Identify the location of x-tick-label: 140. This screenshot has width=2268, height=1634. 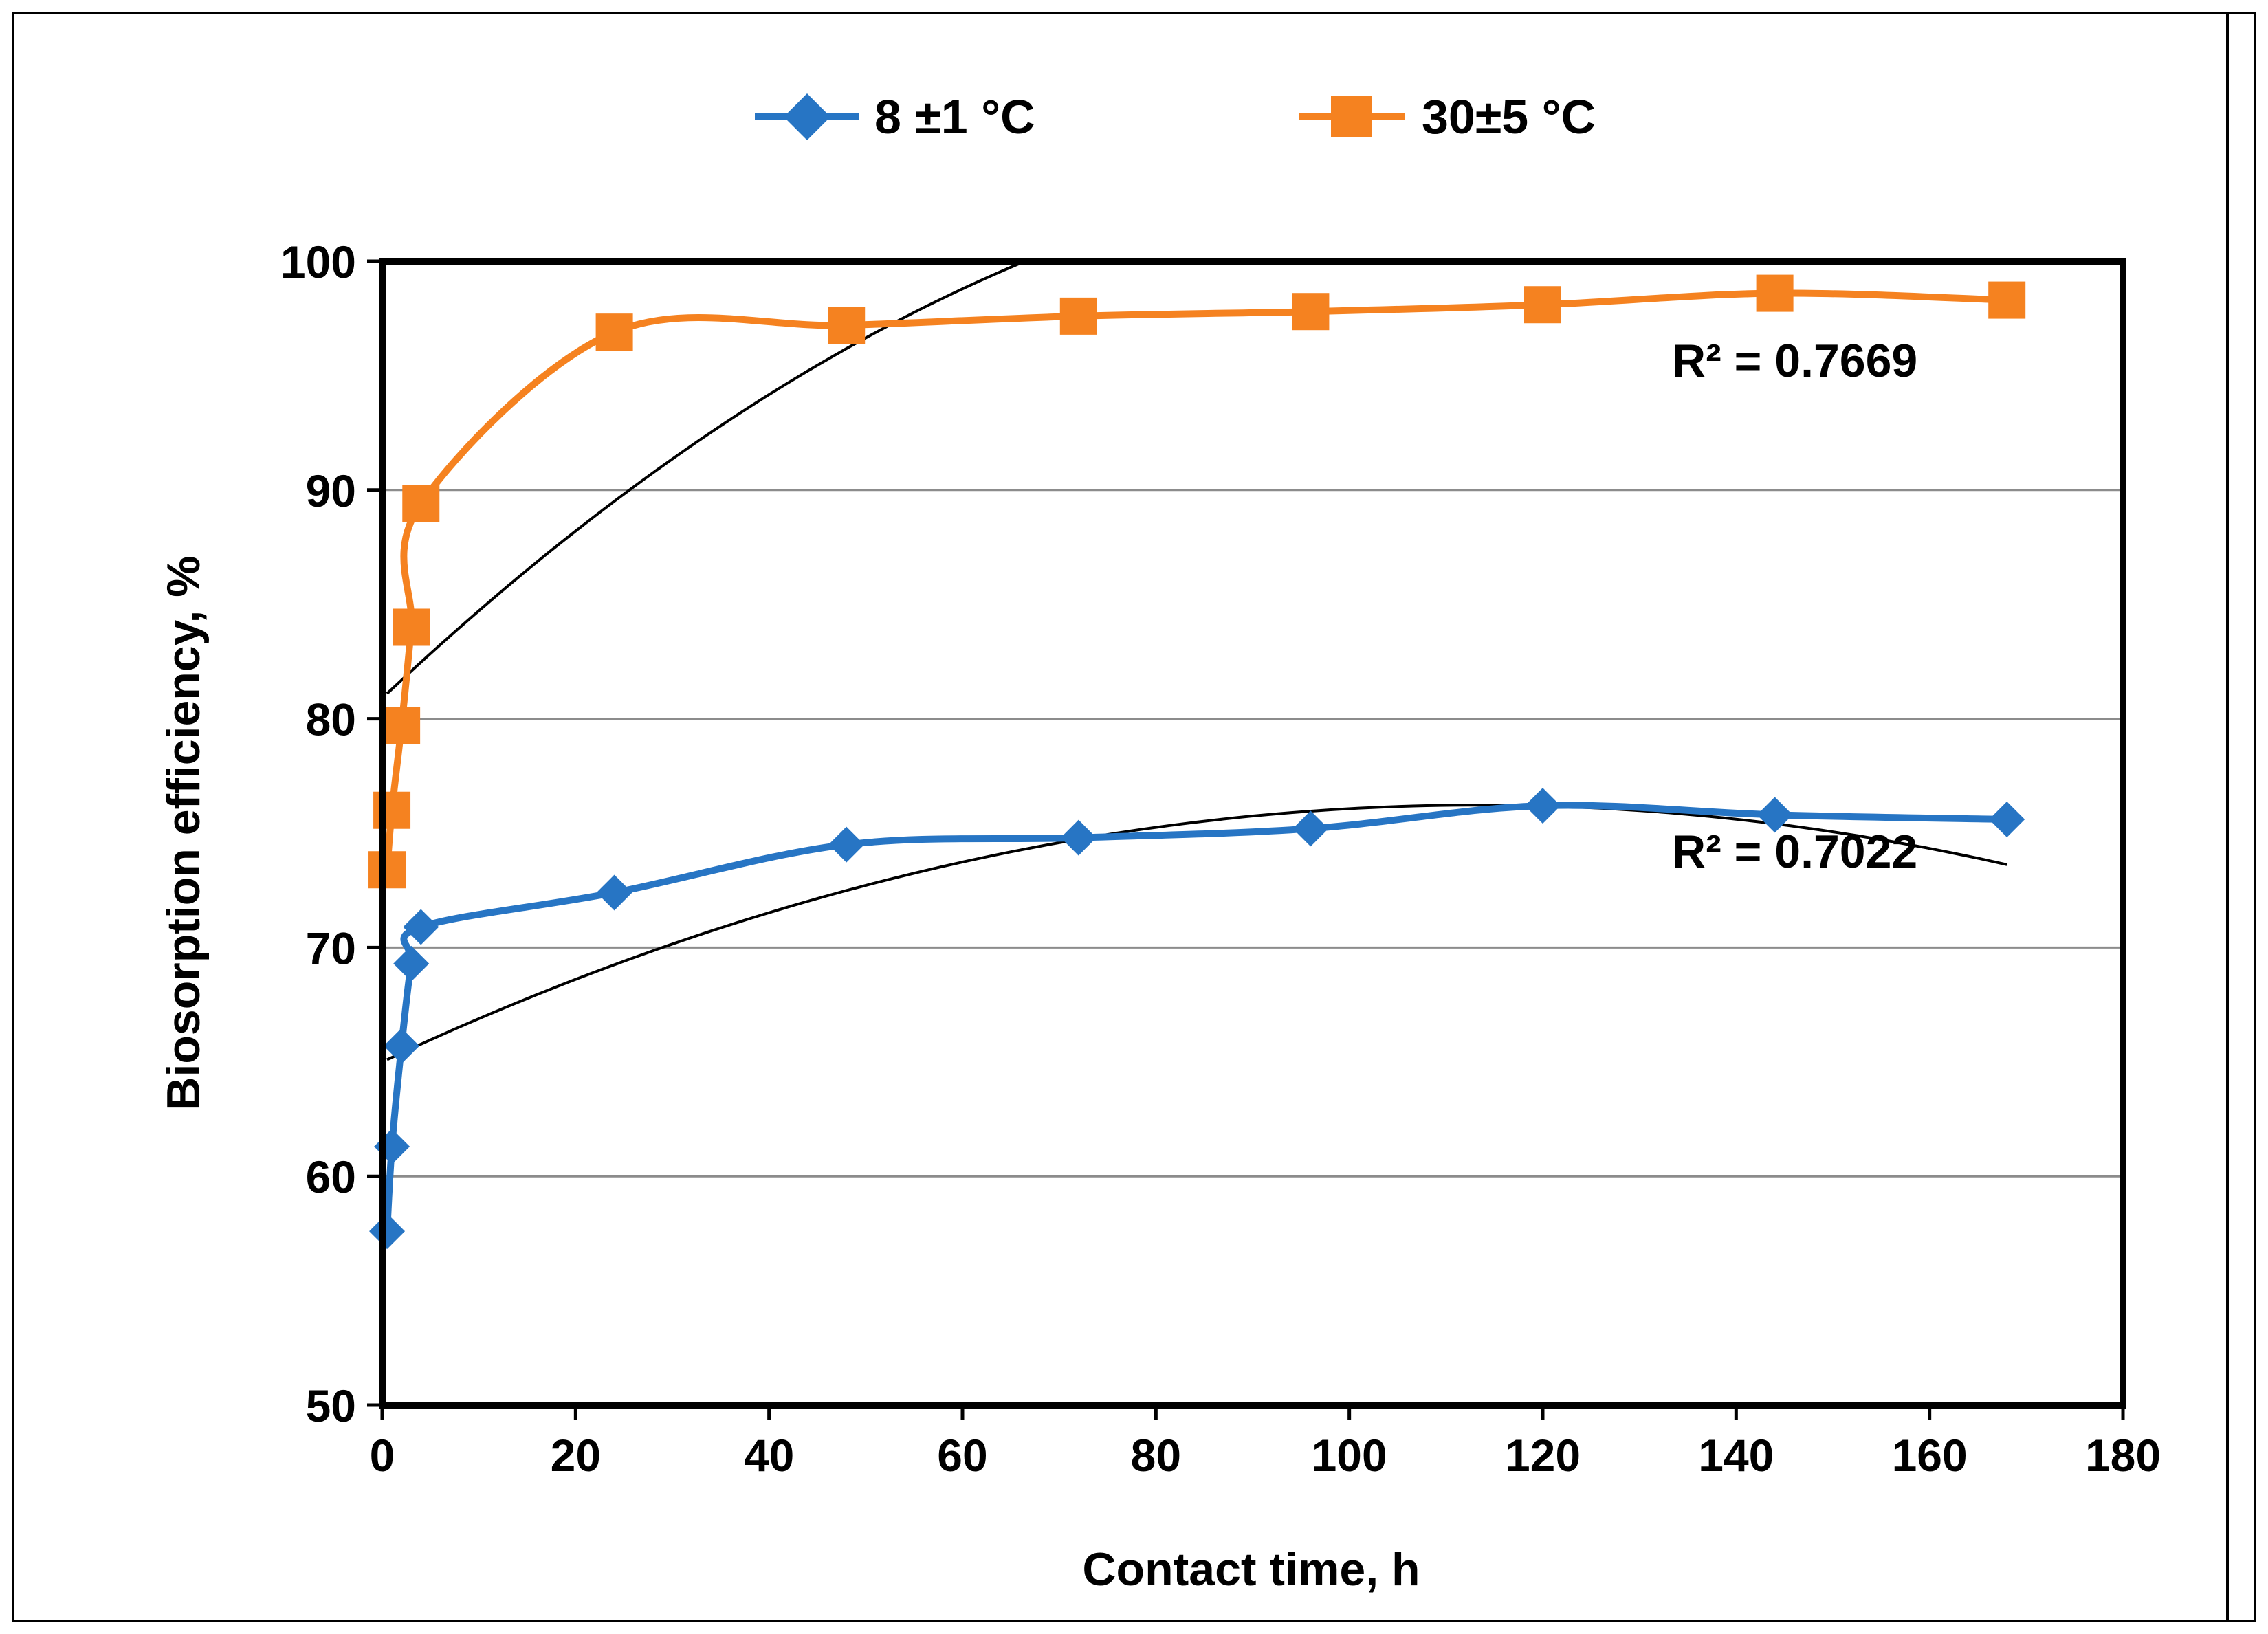
(1736, 1455).